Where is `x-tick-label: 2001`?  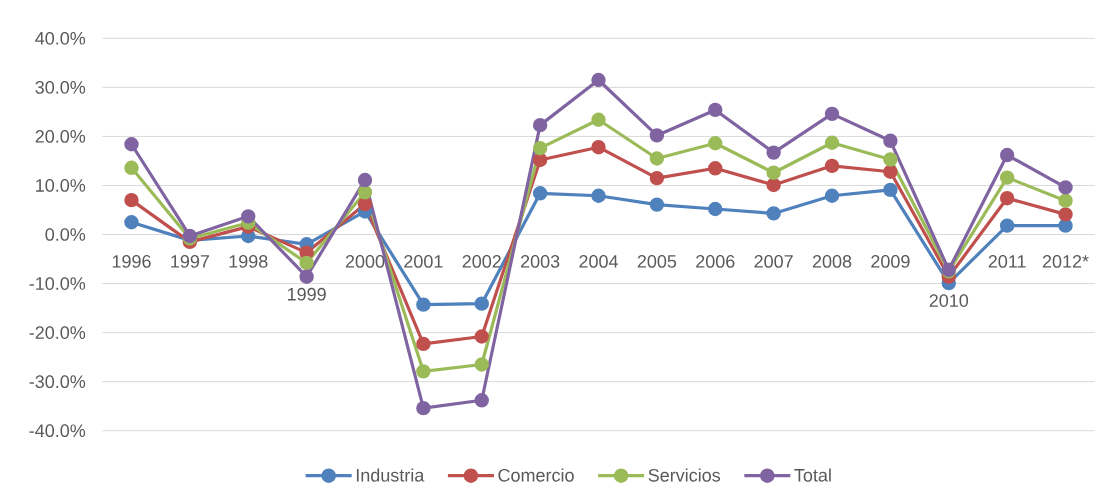
x-tick-label: 2001 is located at coordinates (423, 261).